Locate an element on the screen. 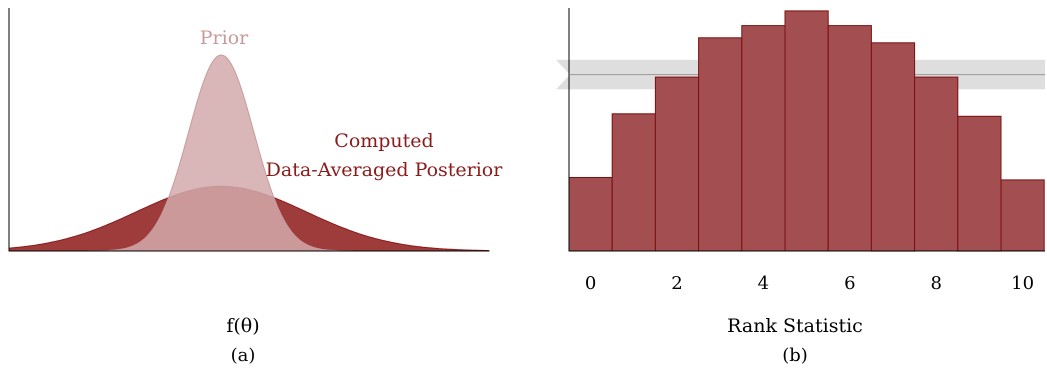 The image size is (1047, 374). panel-a-caption: (a) is located at coordinates (243, 355).